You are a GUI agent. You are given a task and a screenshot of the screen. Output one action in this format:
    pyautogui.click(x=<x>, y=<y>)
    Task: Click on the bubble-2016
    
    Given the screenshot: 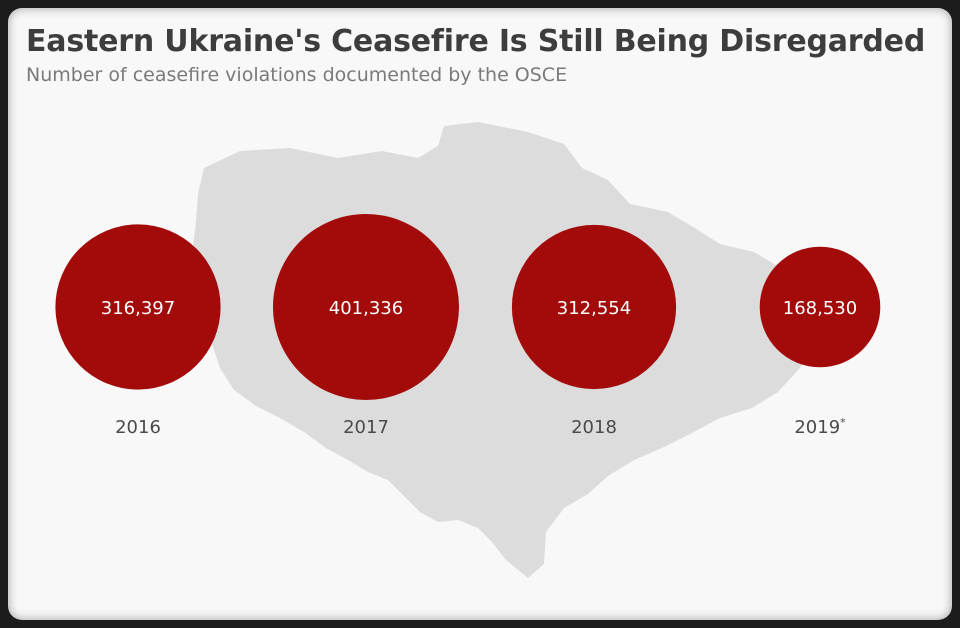 What is the action you would take?
    pyautogui.click(x=138, y=307)
    